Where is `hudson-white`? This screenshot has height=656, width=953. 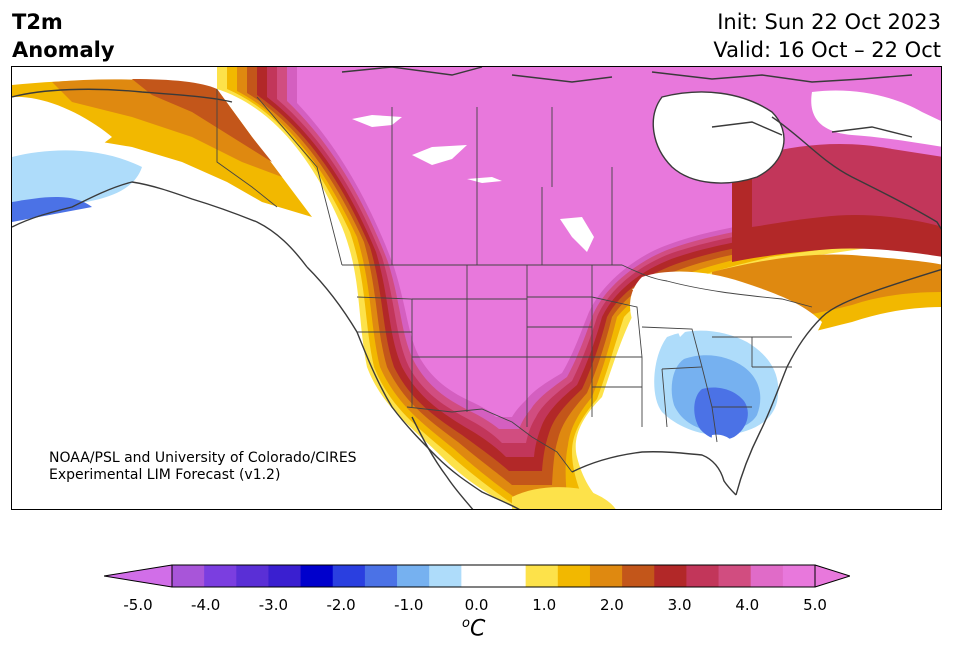 hudson-white is located at coordinates (718, 137).